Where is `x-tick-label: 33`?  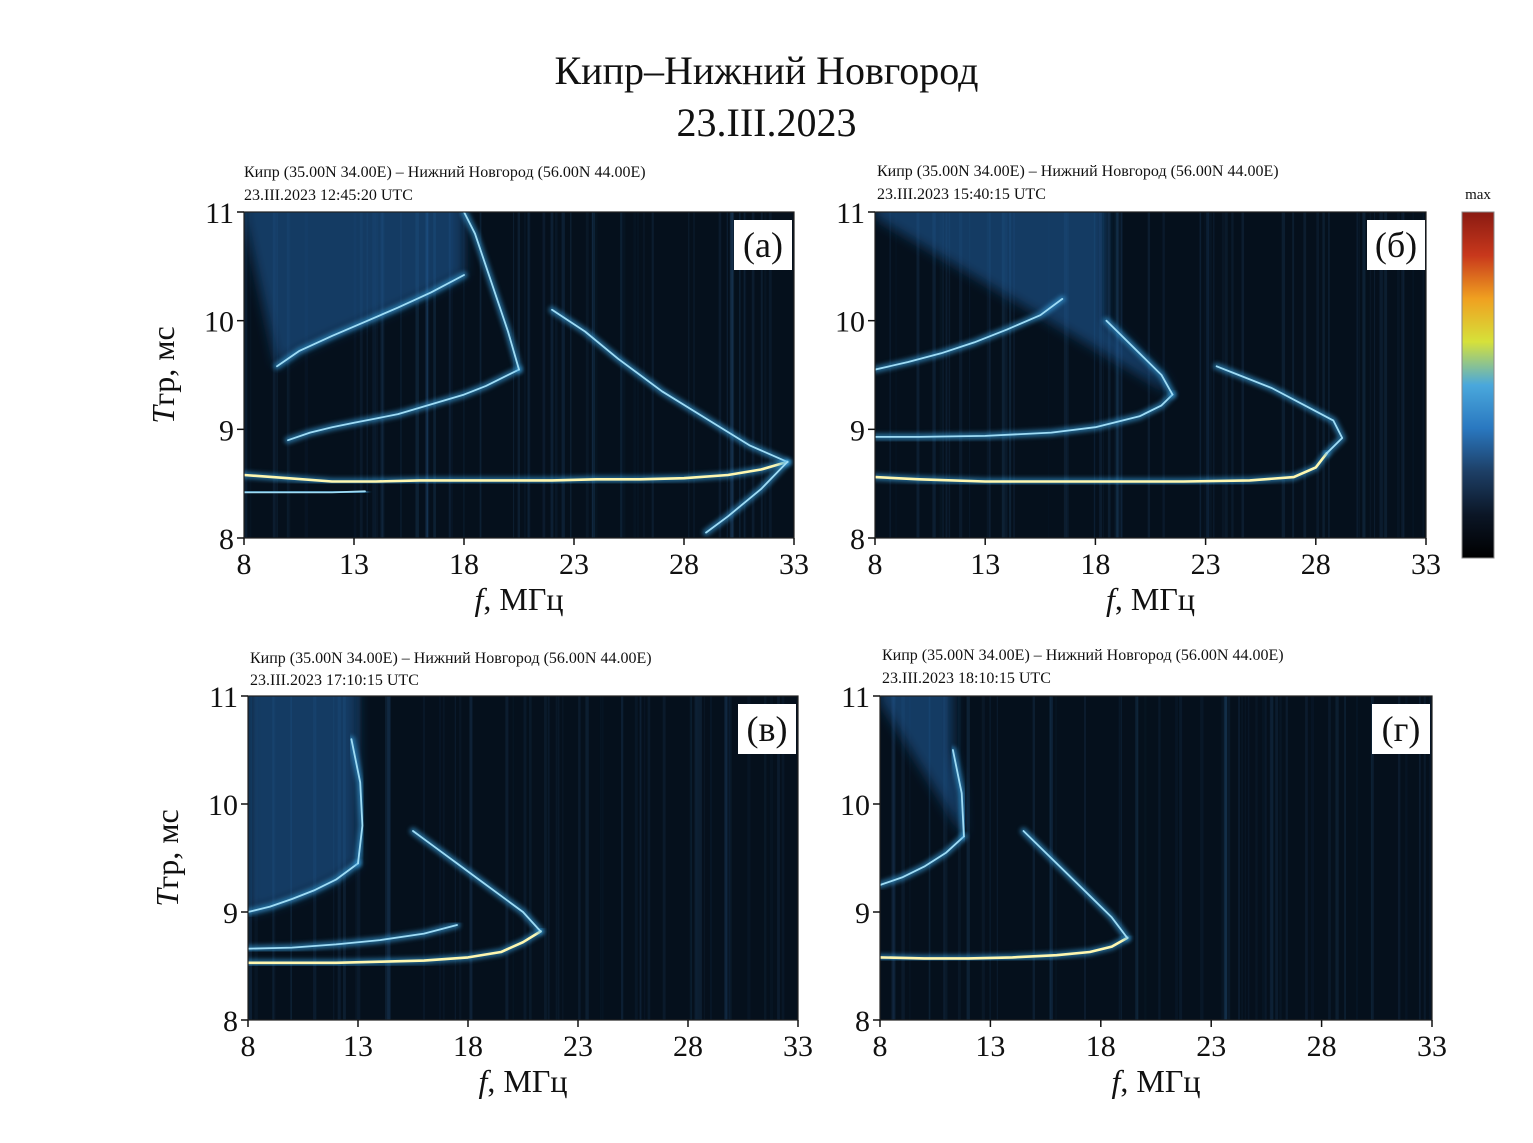
x-tick-label: 33 is located at coordinates (794, 564).